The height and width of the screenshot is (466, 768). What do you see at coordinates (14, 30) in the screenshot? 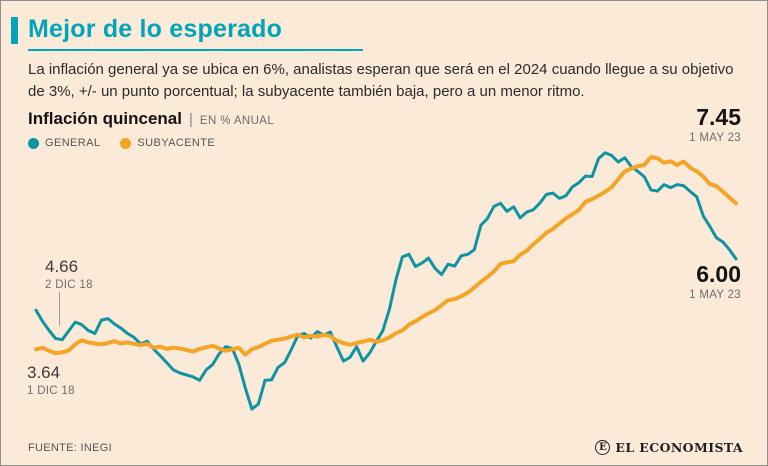
I see `title-accent-bar` at bounding box center [14, 30].